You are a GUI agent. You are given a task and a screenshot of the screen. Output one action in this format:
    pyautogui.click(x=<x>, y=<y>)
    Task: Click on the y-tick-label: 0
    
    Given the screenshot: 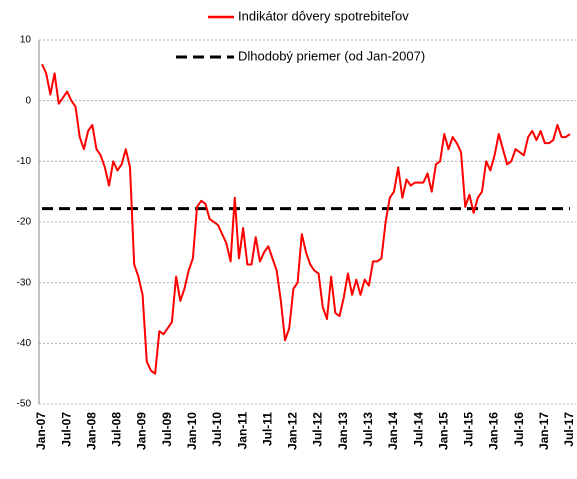 What is the action you would take?
    pyautogui.click(x=28, y=100)
    